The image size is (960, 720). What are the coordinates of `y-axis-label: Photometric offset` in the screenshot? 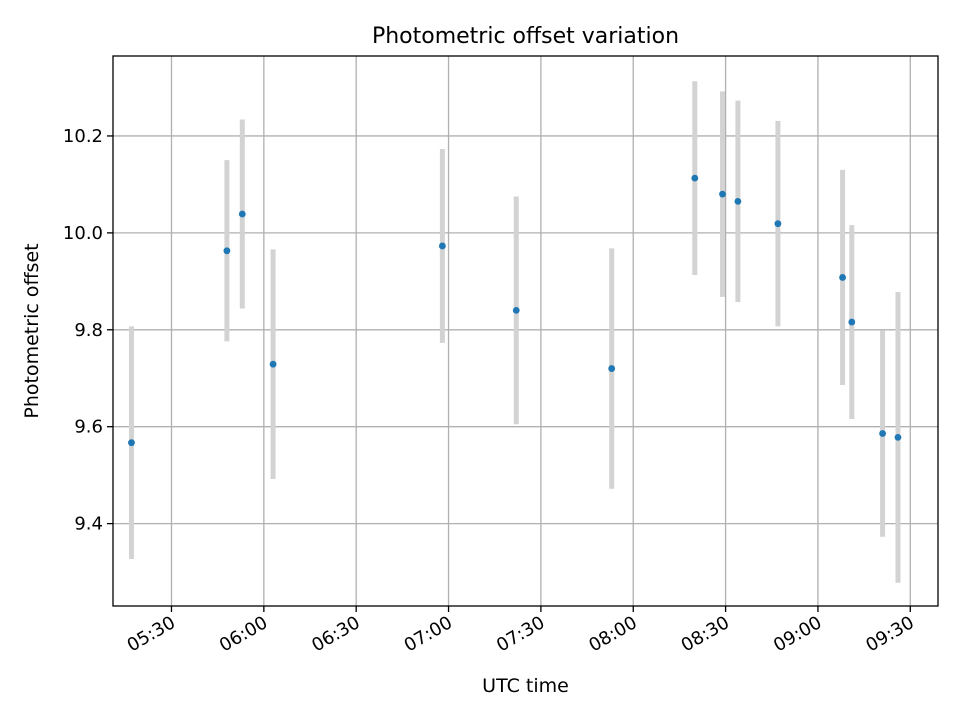 It's located at (32, 330).